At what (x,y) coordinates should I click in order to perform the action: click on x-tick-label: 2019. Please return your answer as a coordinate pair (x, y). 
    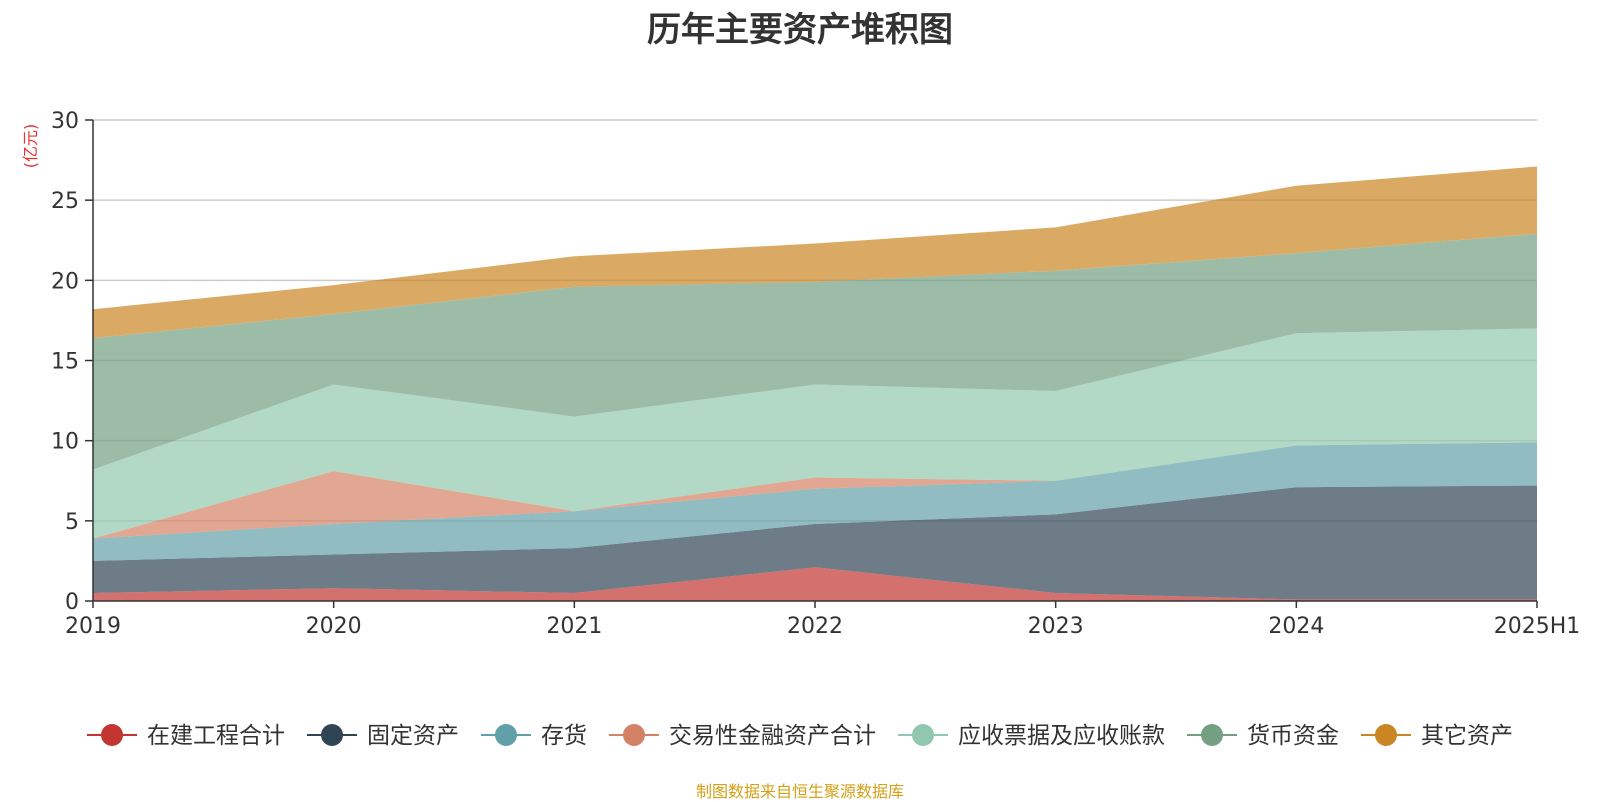
    Looking at the image, I should click on (93, 626).